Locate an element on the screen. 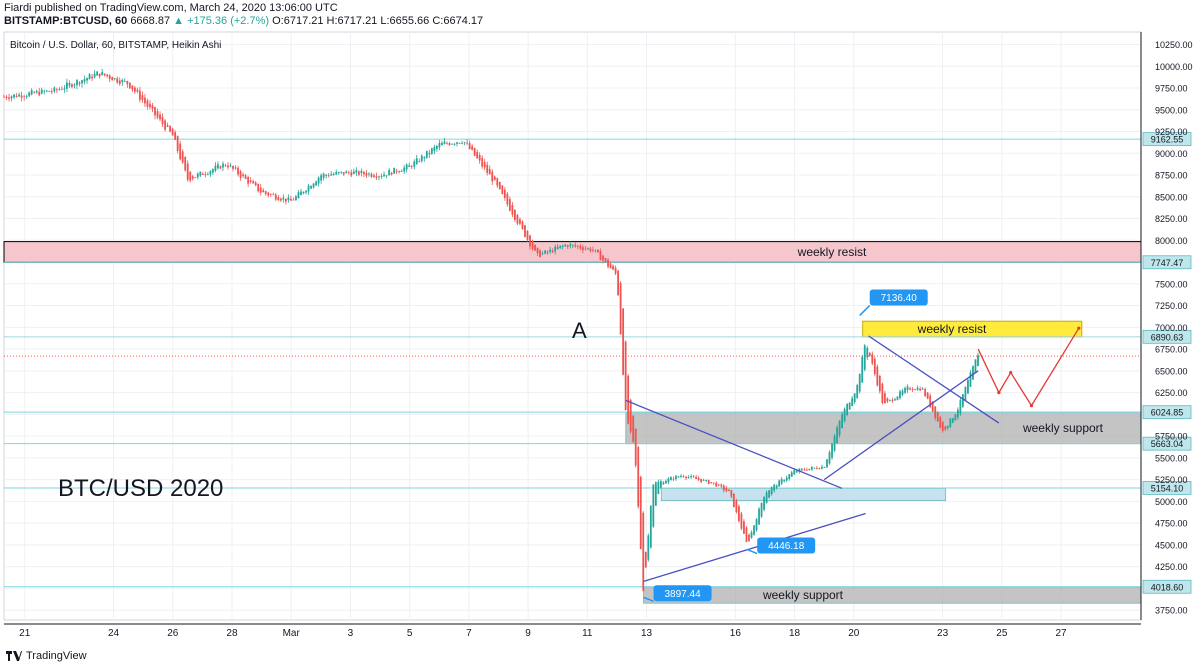 This screenshot has width=1200, height=670. footer-brand: TradingView is located at coordinates (46, 656).